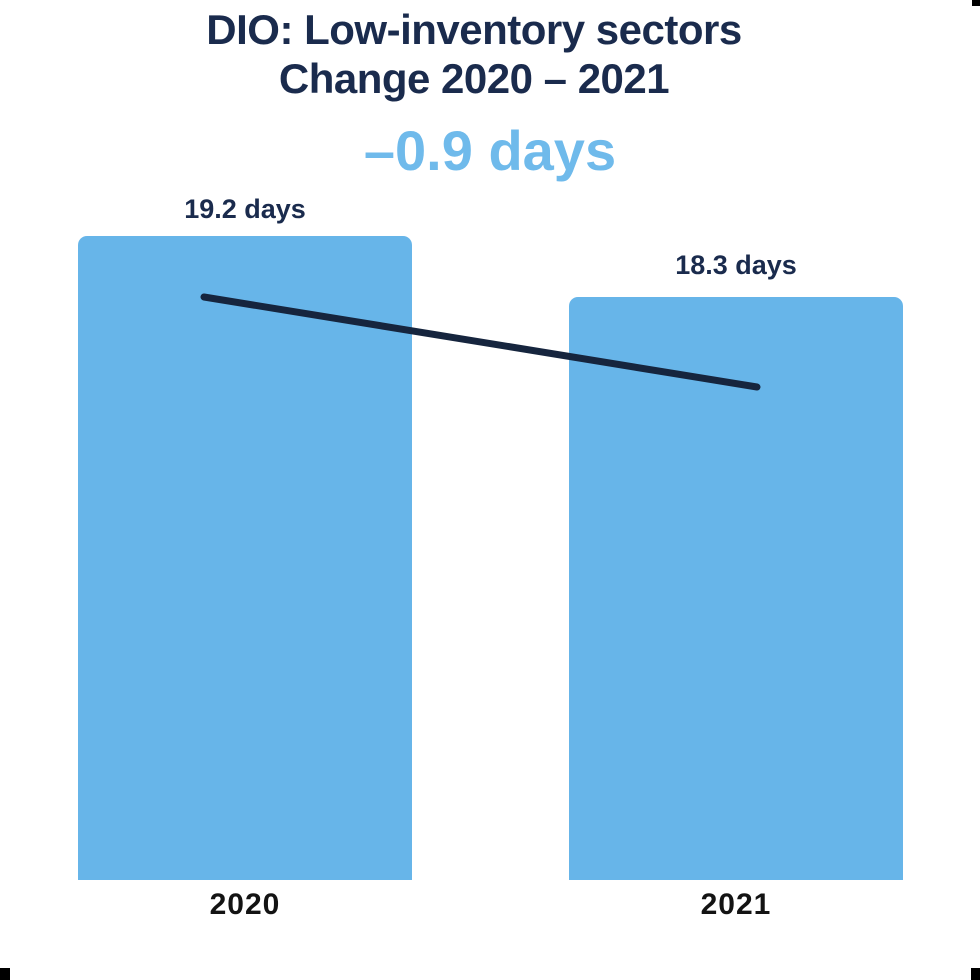 The width and height of the screenshot is (980, 980). I want to click on chart-title-line-1: DIO: Low-inventory sectors, so click(474, 29).